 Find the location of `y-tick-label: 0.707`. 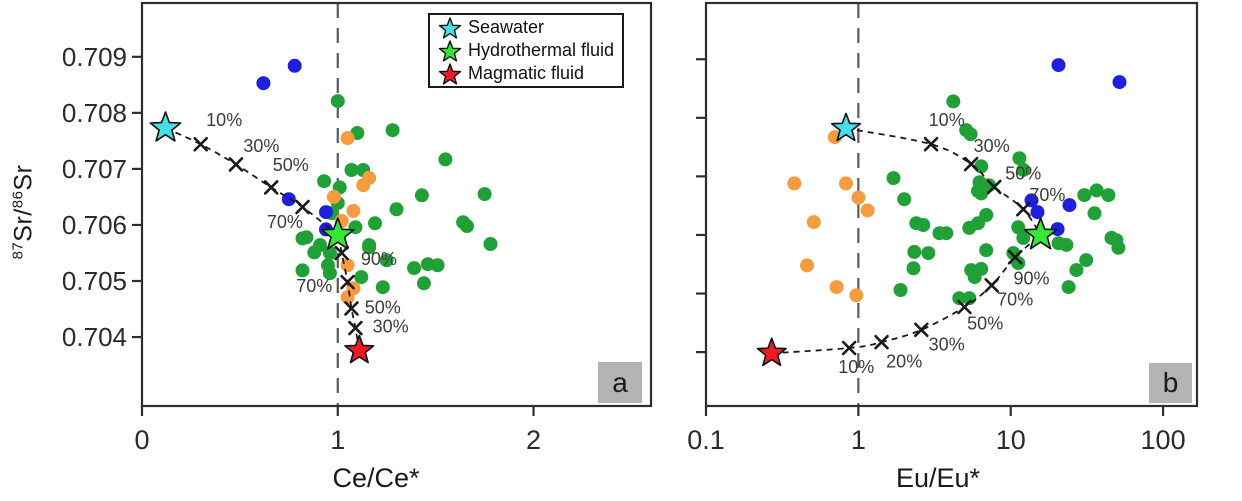

y-tick-label: 0.707 is located at coordinates (94, 169).